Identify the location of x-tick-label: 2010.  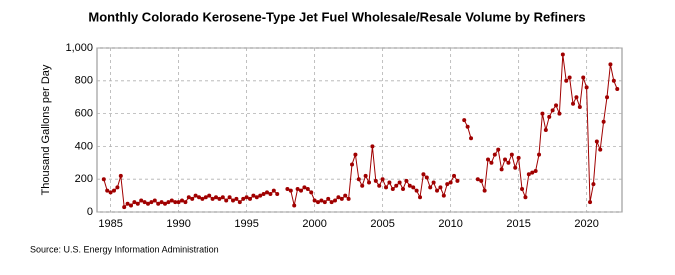
(450, 224).